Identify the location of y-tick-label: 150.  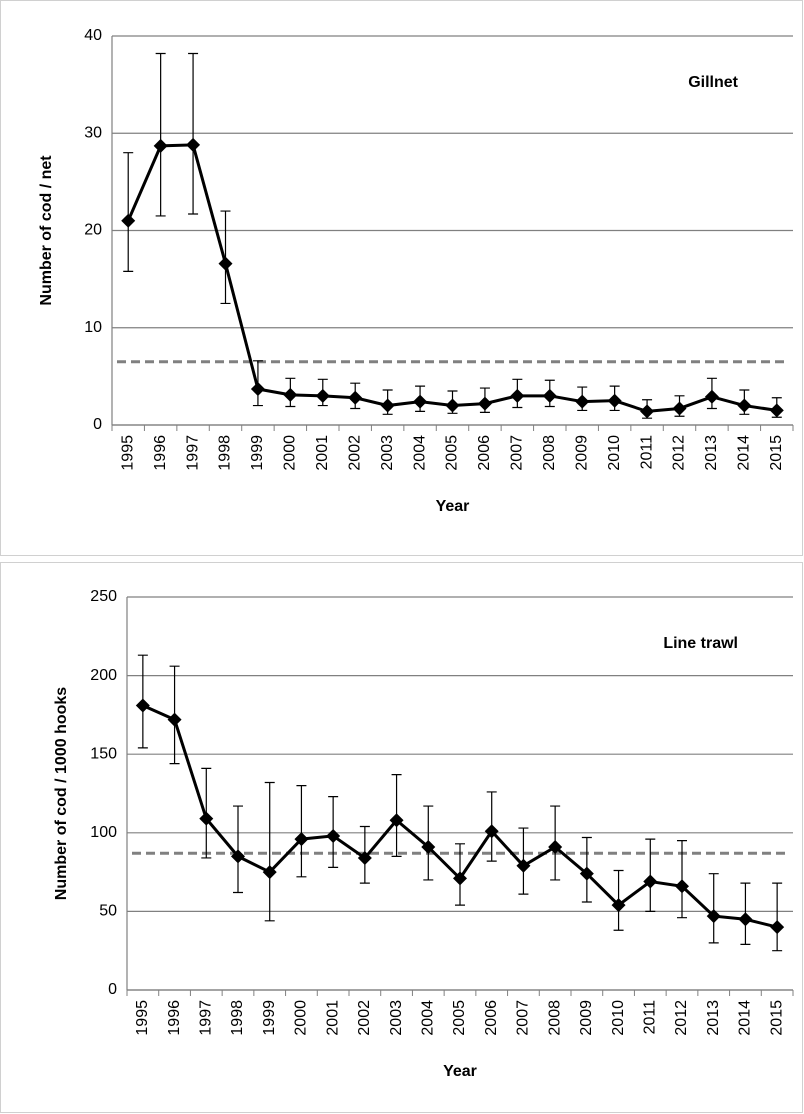
(103, 753).